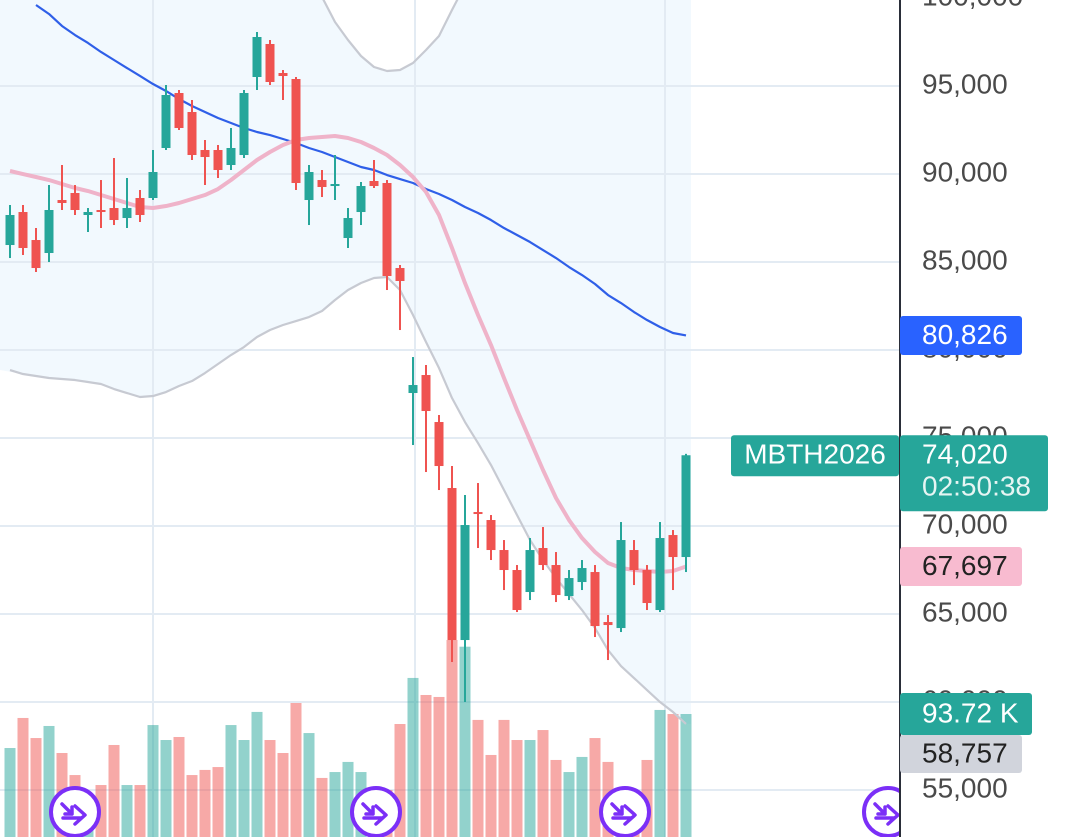 The width and height of the screenshot is (1080, 837). What do you see at coordinates (970, 712) in the screenshot?
I see `volume-tag-label: 93.72 K` at bounding box center [970, 712].